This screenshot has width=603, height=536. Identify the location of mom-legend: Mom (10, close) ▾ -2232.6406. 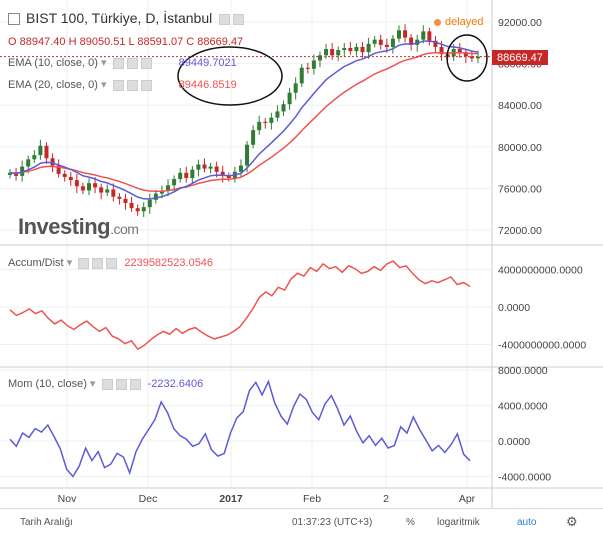
(105, 383).